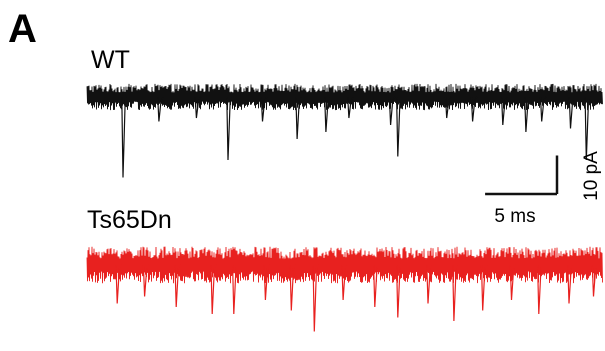 This screenshot has width=605, height=351. I want to click on scale-bar-current-label: 10 pA, so click(591, 176).